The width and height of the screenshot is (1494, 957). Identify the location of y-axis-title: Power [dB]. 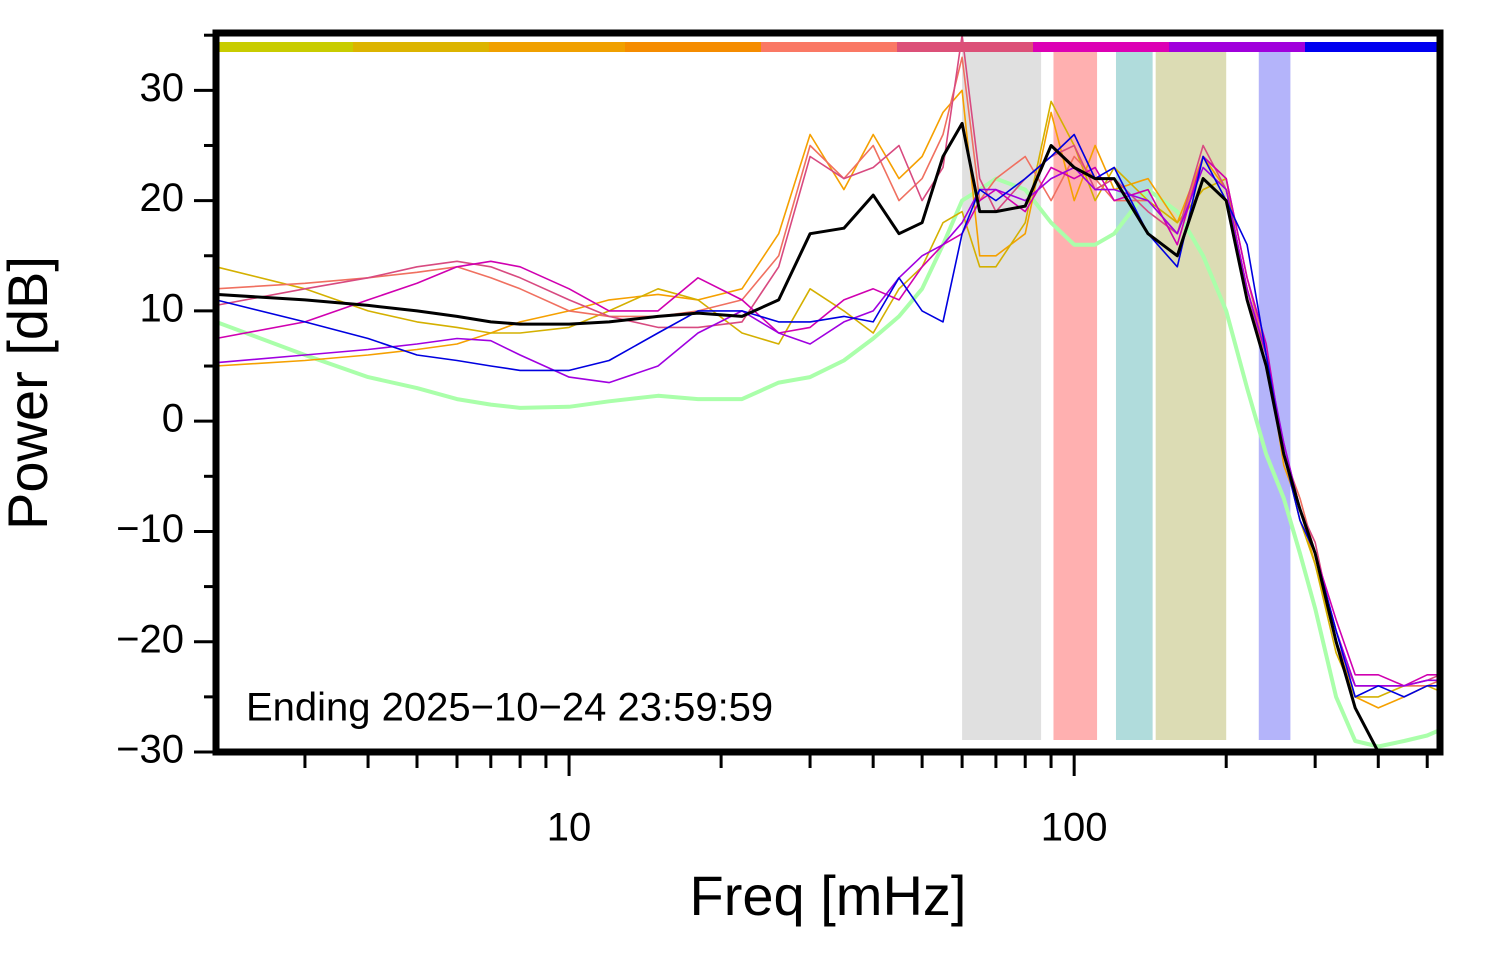
(29, 393).